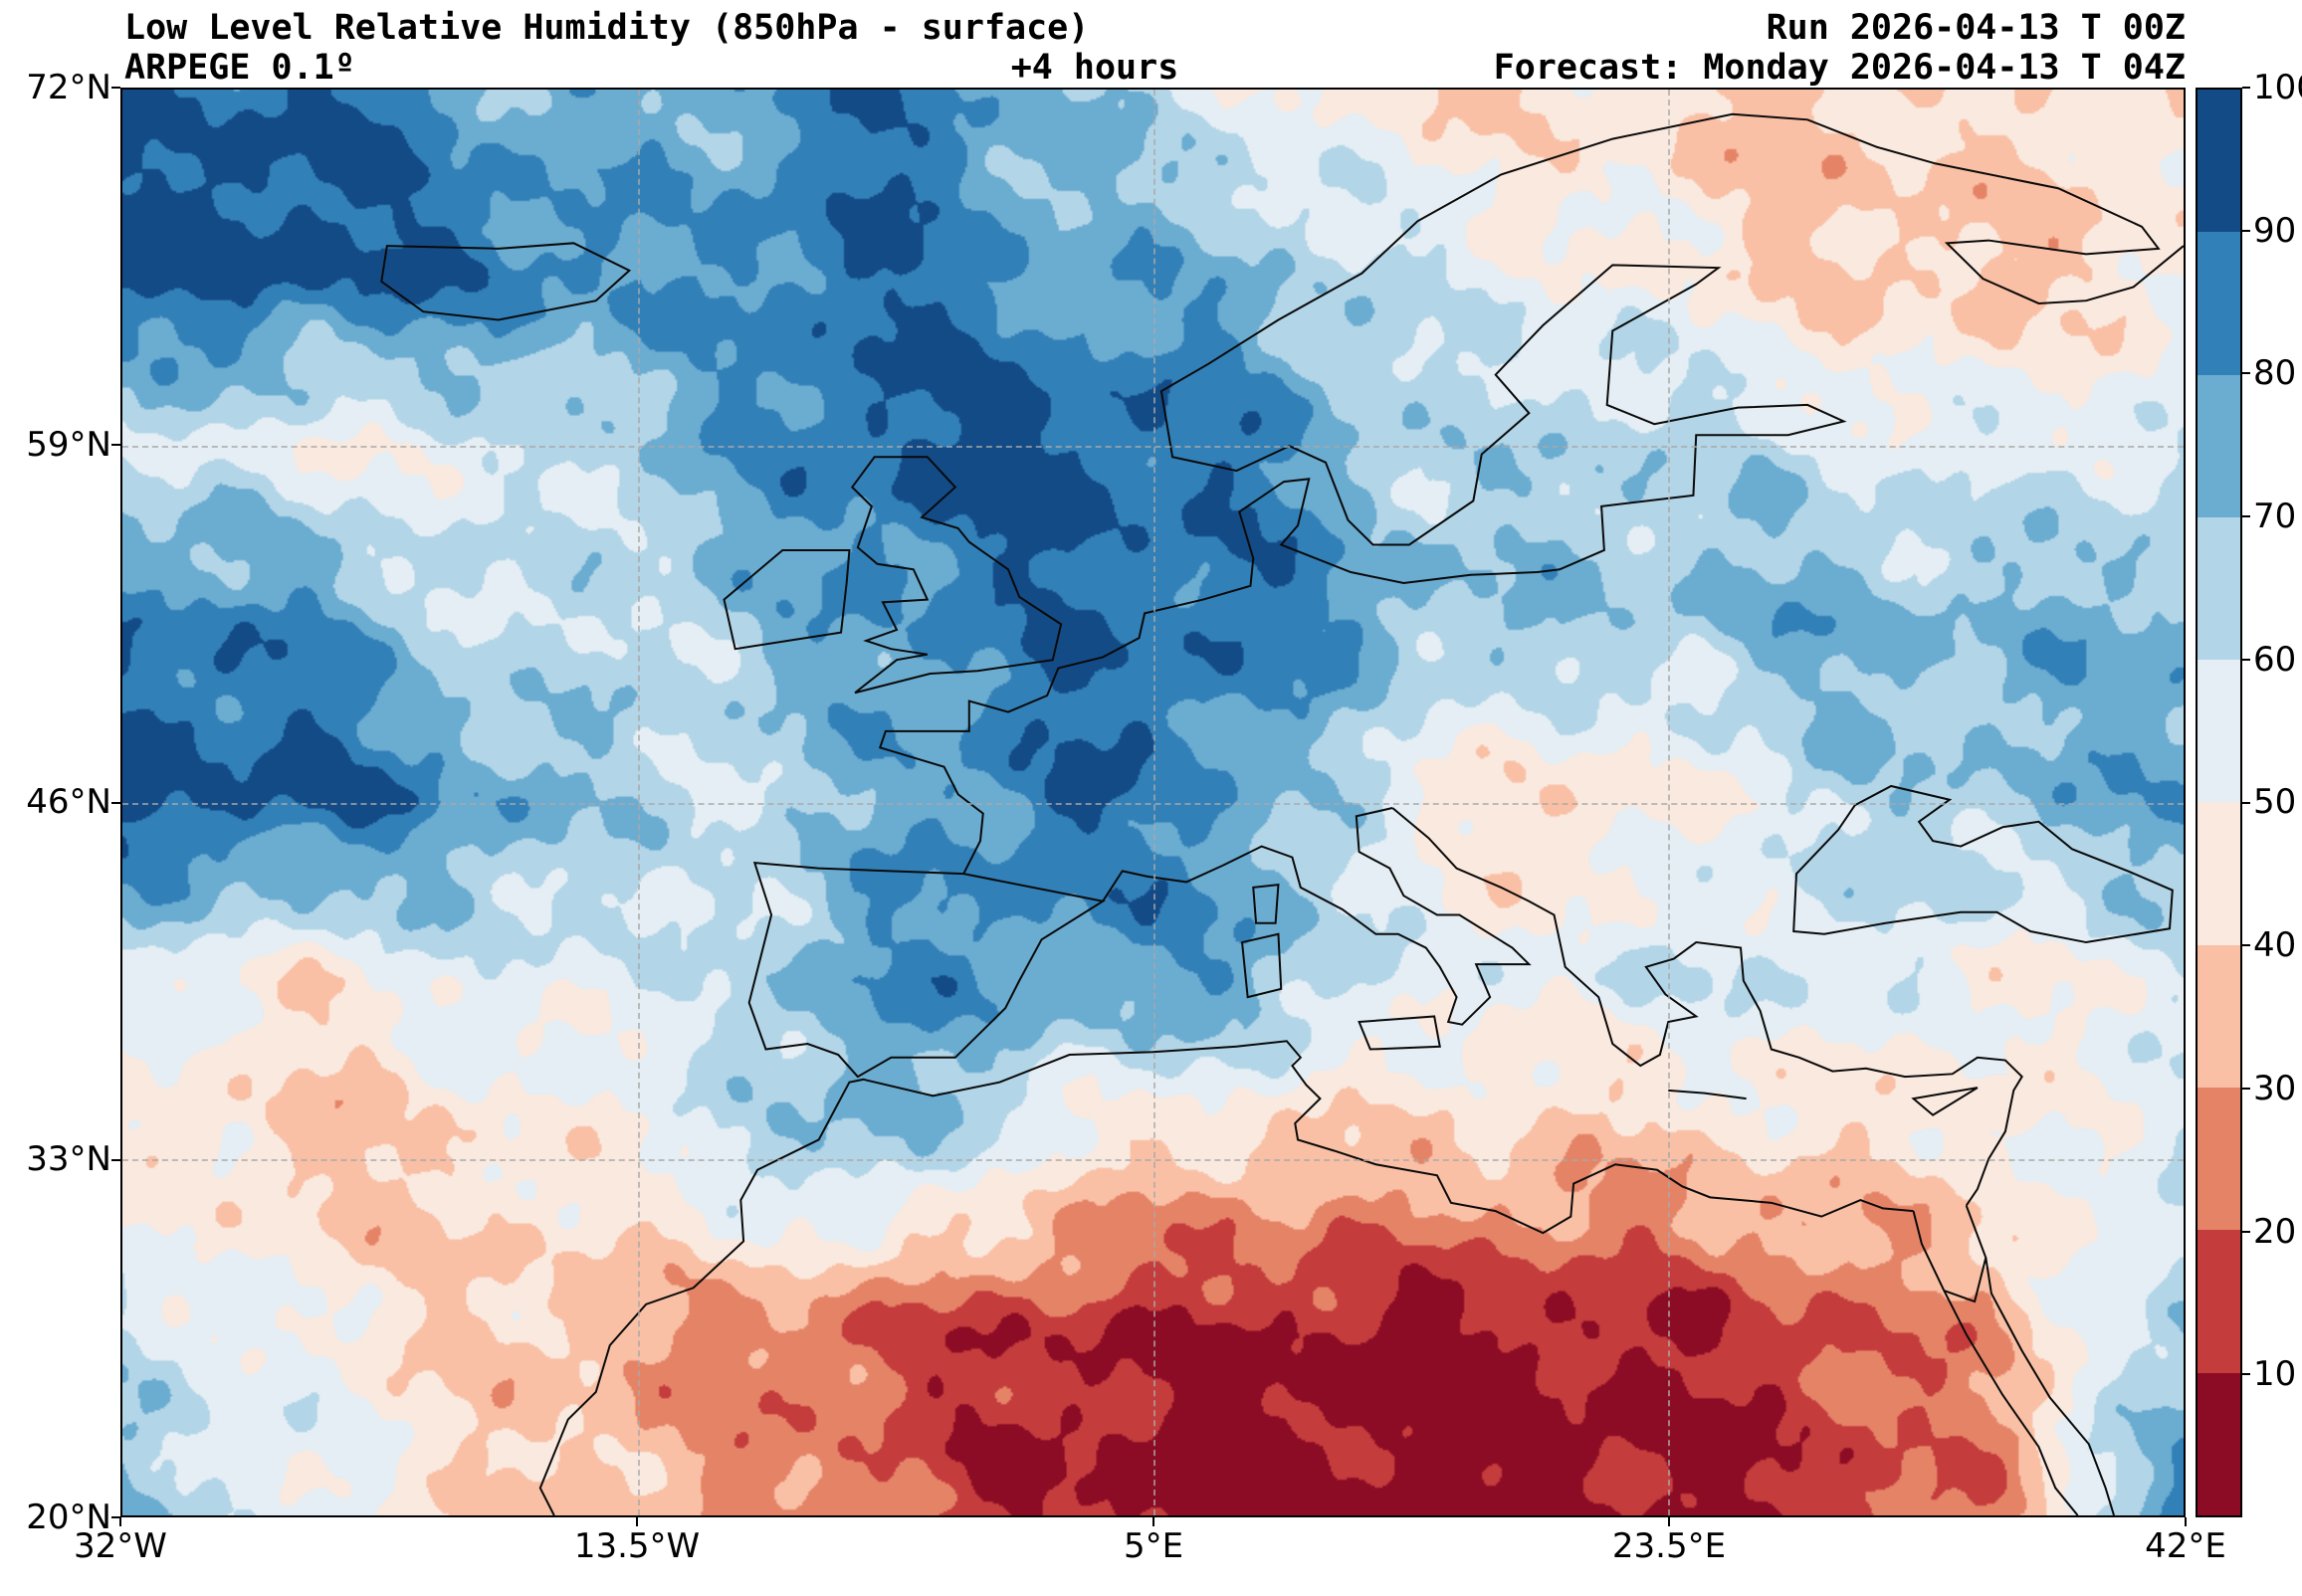 This screenshot has width=2302, height=1596. Describe the element at coordinates (1094, 68) in the screenshot. I see `lead-time-label: +4 hours` at that location.